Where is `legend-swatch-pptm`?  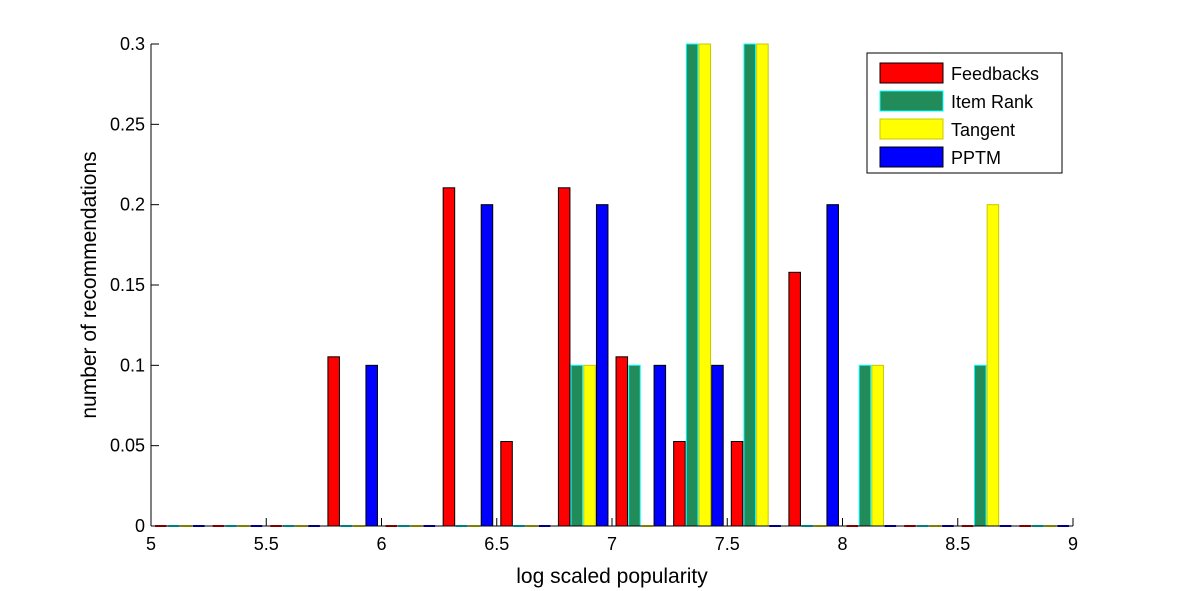 legend-swatch-pptm is located at coordinates (911, 157).